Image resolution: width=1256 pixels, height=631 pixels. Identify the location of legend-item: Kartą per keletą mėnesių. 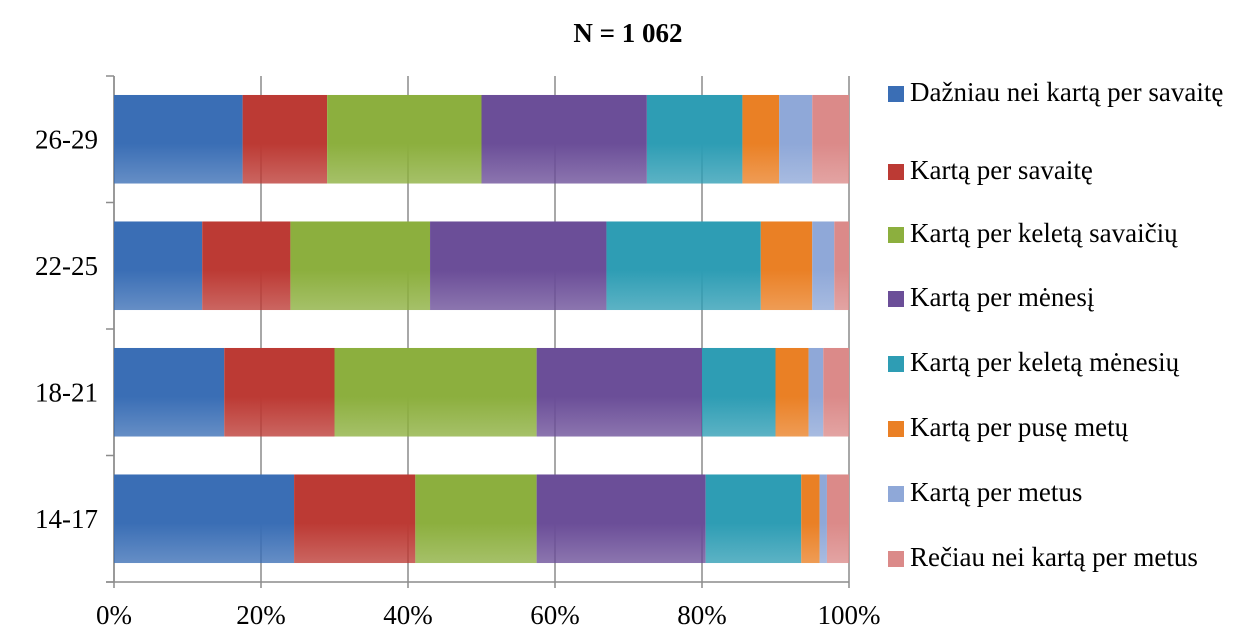
(1069, 362).